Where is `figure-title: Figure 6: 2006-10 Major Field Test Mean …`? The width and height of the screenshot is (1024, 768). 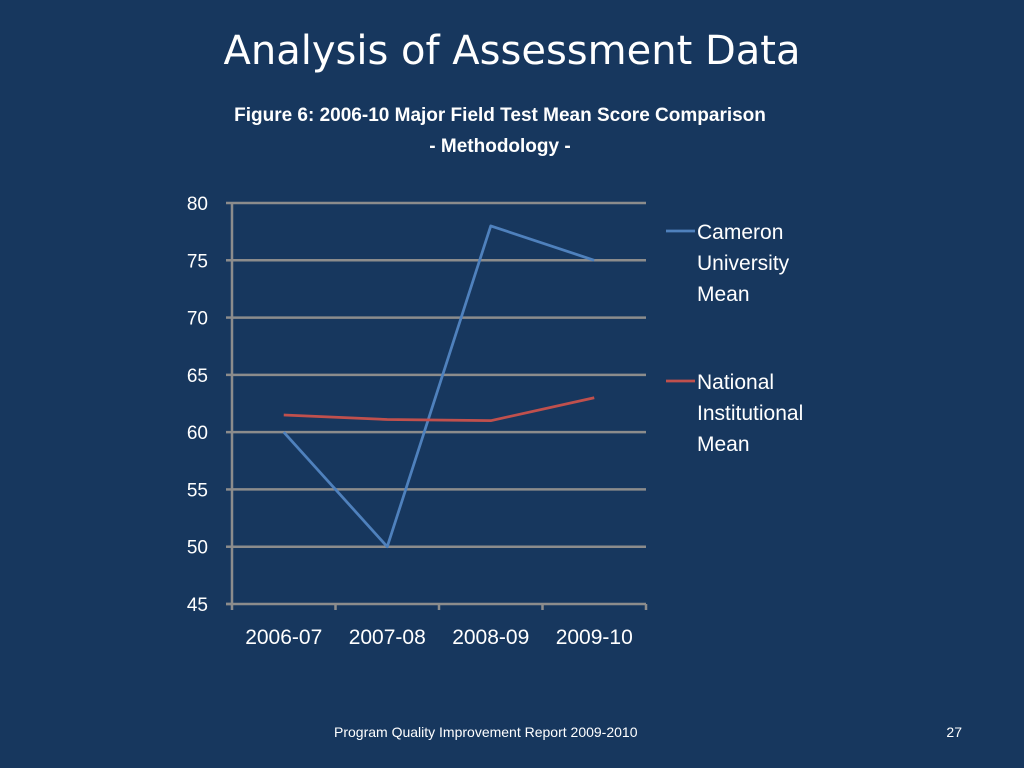
figure-title: Figure 6: 2006-10 Major Field Test Mean … is located at coordinates (500, 131).